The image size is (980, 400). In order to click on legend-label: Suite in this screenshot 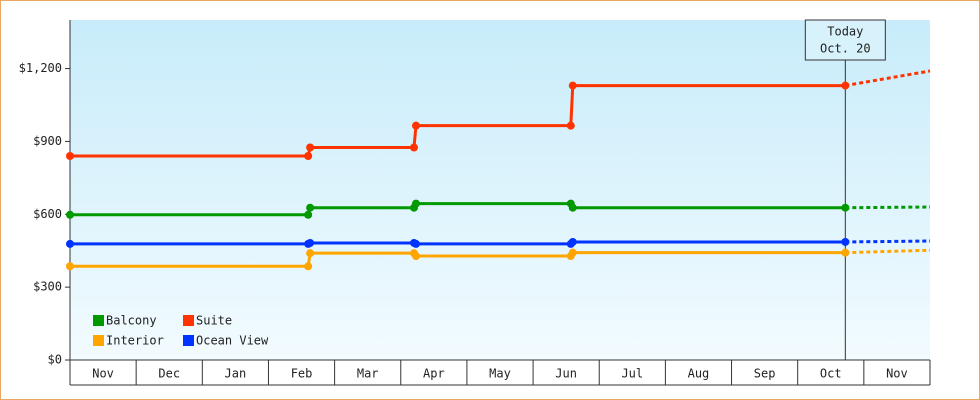, I will do `click(214, 321)`.